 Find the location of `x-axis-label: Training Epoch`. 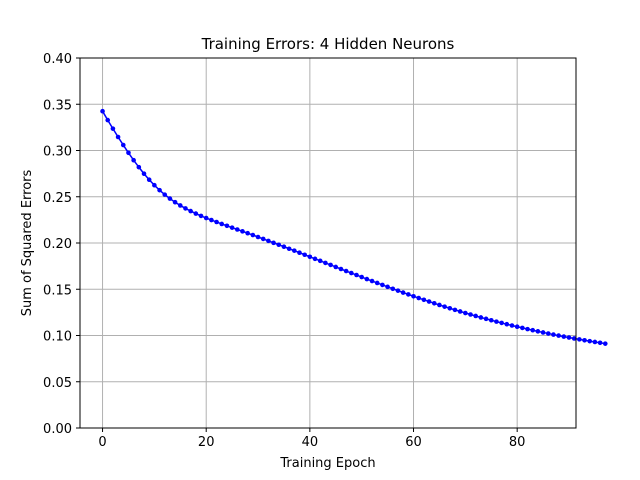

x-axis-label: Training Epoch is located at coordinates (327, 463).